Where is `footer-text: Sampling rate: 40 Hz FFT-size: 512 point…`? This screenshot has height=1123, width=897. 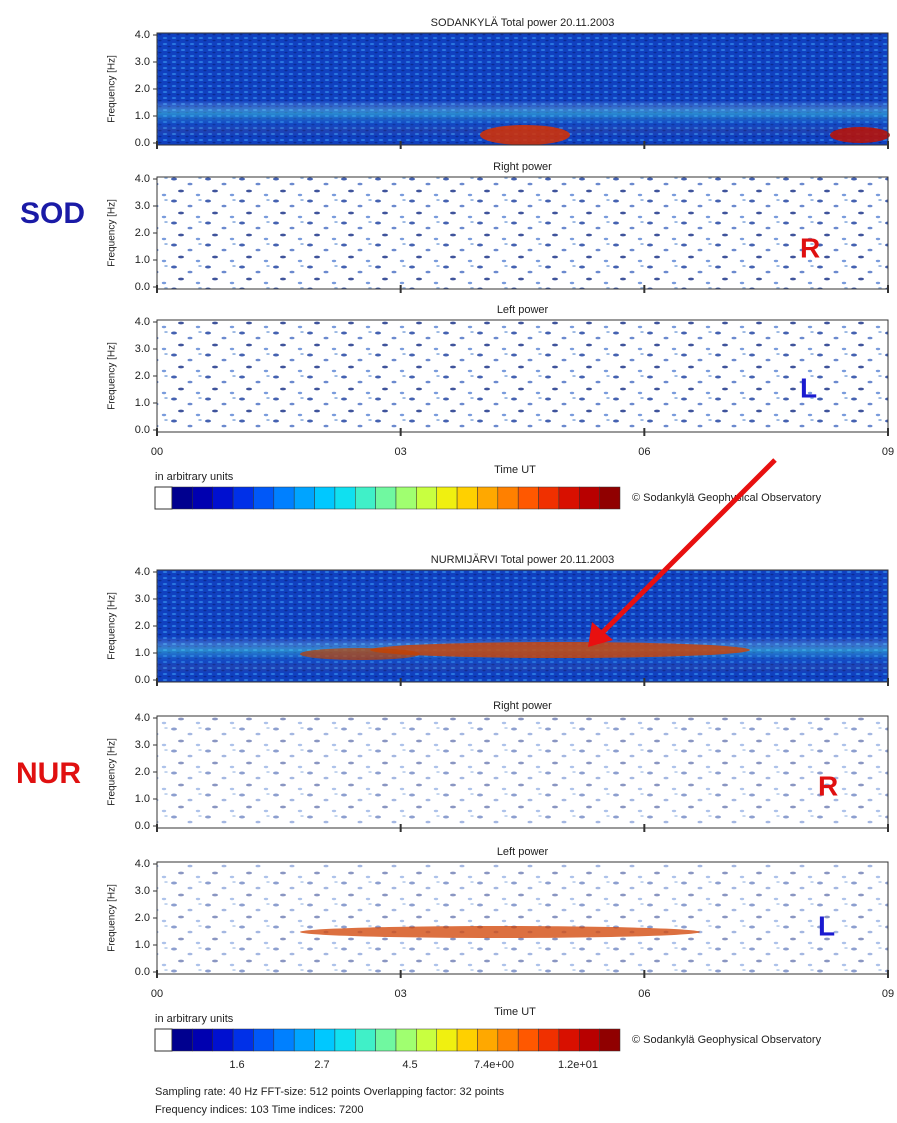
footer-text: Sampling rate: 40 Hz FFT-size: 512 point… is located at coordinates (330, 1092).